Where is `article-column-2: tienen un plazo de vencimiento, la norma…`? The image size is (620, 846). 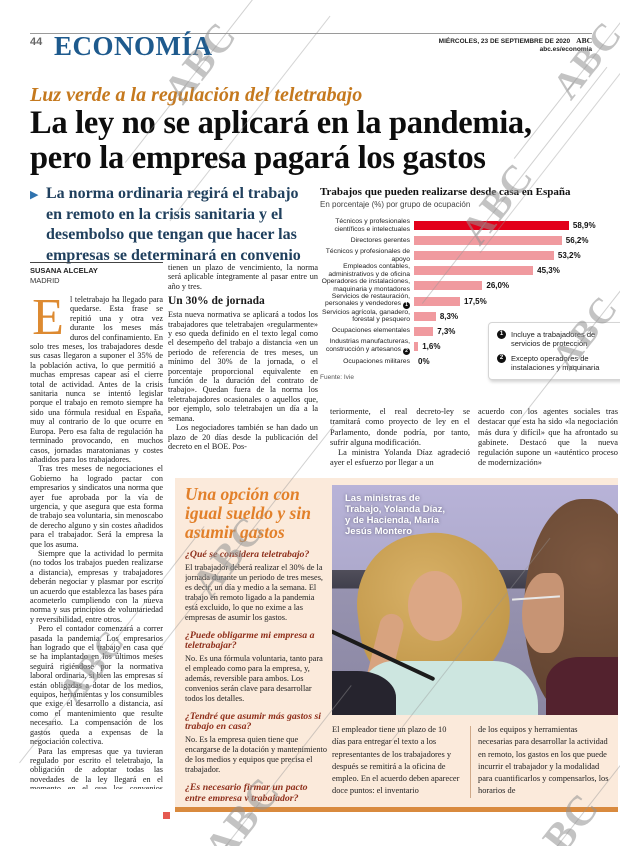 article-column-2: tienen un plazo de vencimiento, la norma… is located at coordinates (243, 369).